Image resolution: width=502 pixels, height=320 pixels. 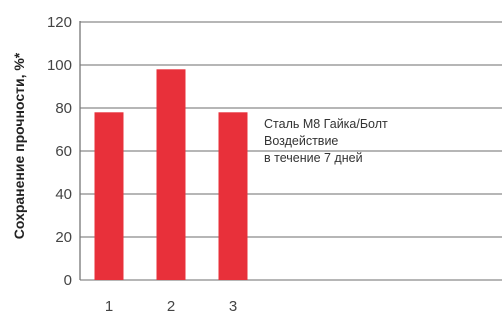 What do you see at coordinates (326, 124) in the screenshot?
I see `annotation-line: Сталь М8 Гайка/Болт` at bounding box center [326, 124].